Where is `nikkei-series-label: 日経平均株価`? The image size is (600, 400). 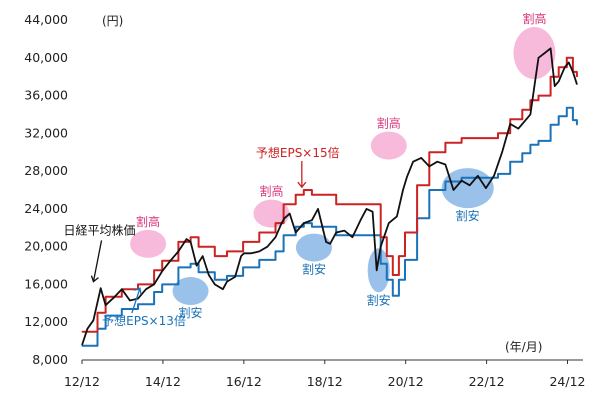 nikkei-series-label: 日経平均株価 is located at coordinates (100, 229).